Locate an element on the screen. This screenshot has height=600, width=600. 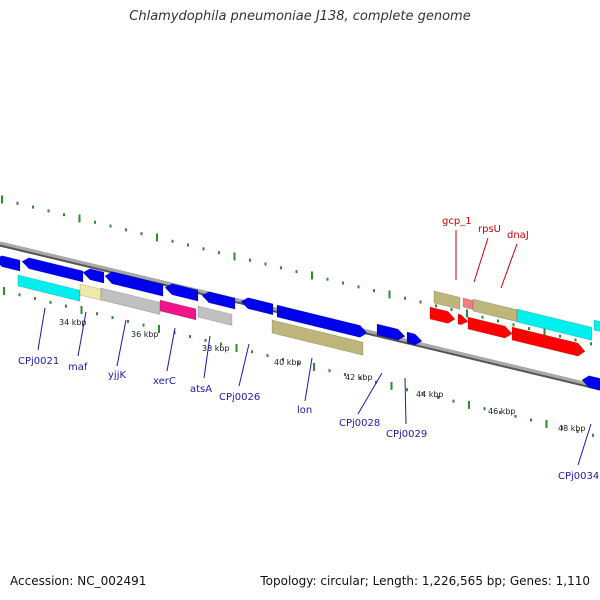
scale-label: 48 kbp is located at coordinates (572, 428).